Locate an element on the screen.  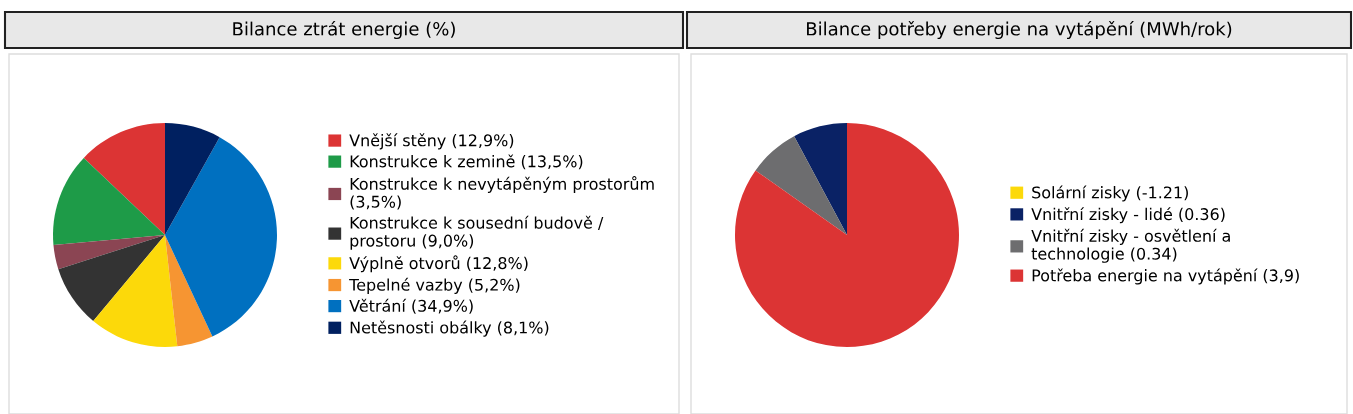
legend-label: Konstrukce k zemině (13,5%) is located at coordinates (466, 162).